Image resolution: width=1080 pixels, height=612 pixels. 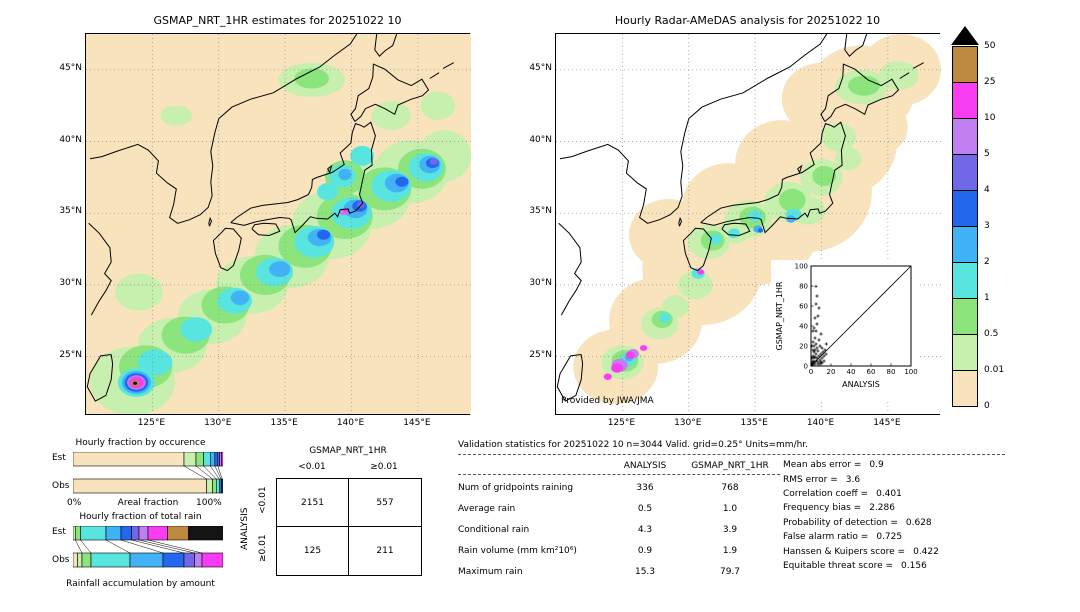 What do you see at coordinates (59, 532) in the screenshot?
I see `est-label-total: Est` at bounding box center [59, 532].